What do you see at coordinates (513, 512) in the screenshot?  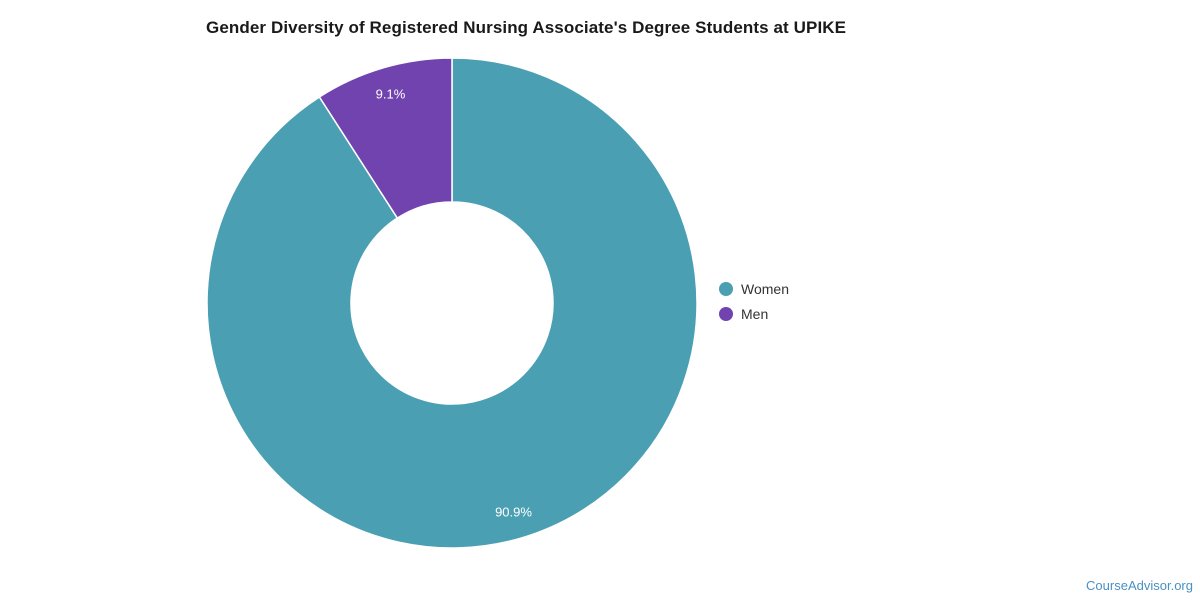 I see `slice-label-women: 90.9%` at bounding box center [513, 512].